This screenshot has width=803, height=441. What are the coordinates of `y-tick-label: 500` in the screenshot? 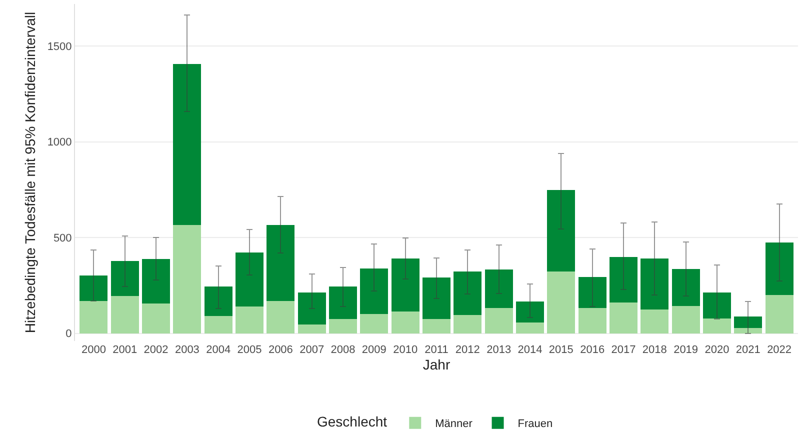 It's located at (62, 238).